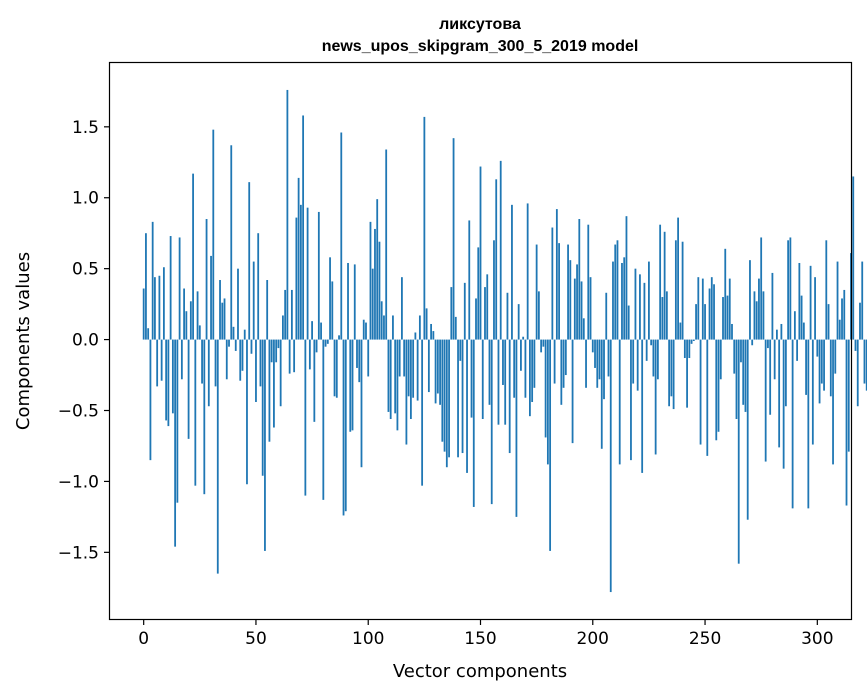  Describe the element at coordinates (486, 634) in the screenshot. I see `x-axis-ticks: 0 50 100 150 200 250 300` at that location.